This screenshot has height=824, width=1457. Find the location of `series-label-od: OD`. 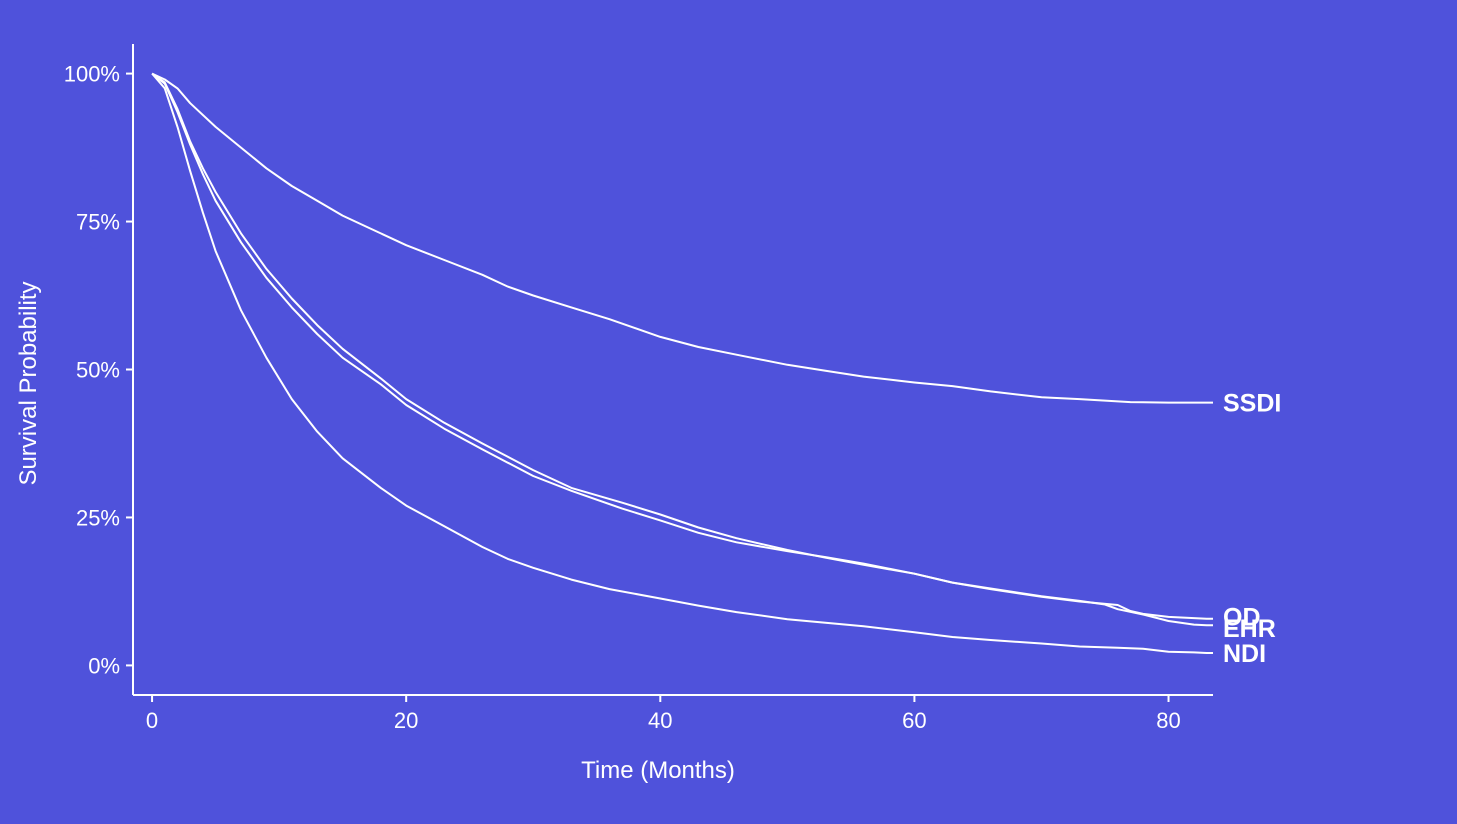

series-label-od: OD is located at coordinates (1242, 618).